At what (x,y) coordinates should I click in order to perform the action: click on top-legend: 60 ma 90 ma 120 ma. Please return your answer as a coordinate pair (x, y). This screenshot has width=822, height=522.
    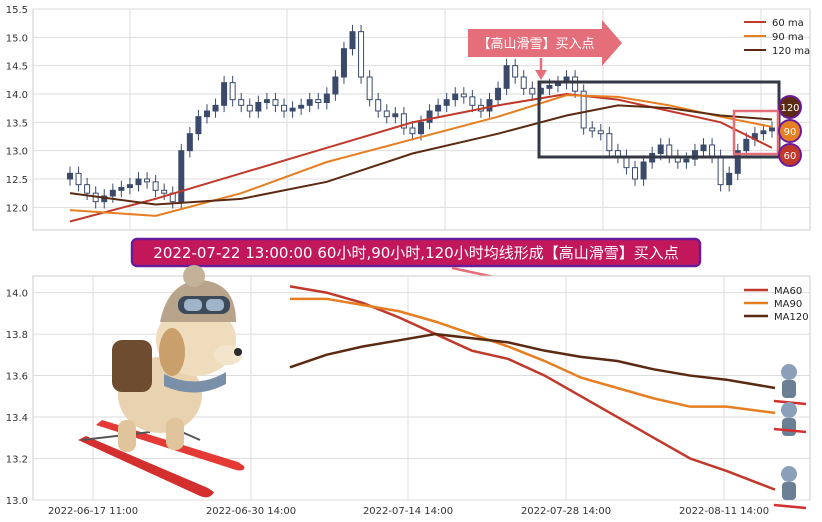
    Looking at the image, I should click on (777, 37).